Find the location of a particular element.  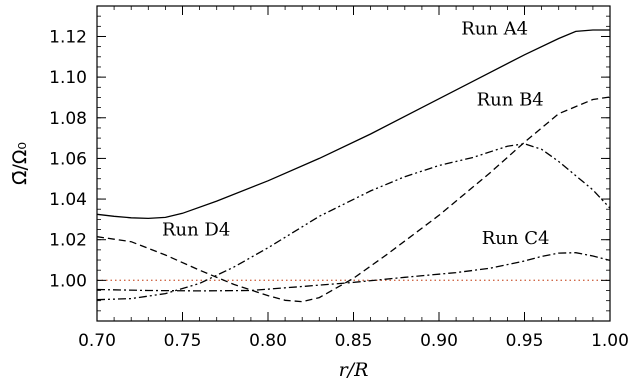

x-tick-label: 0.85 is located at coordinates (354, 341).